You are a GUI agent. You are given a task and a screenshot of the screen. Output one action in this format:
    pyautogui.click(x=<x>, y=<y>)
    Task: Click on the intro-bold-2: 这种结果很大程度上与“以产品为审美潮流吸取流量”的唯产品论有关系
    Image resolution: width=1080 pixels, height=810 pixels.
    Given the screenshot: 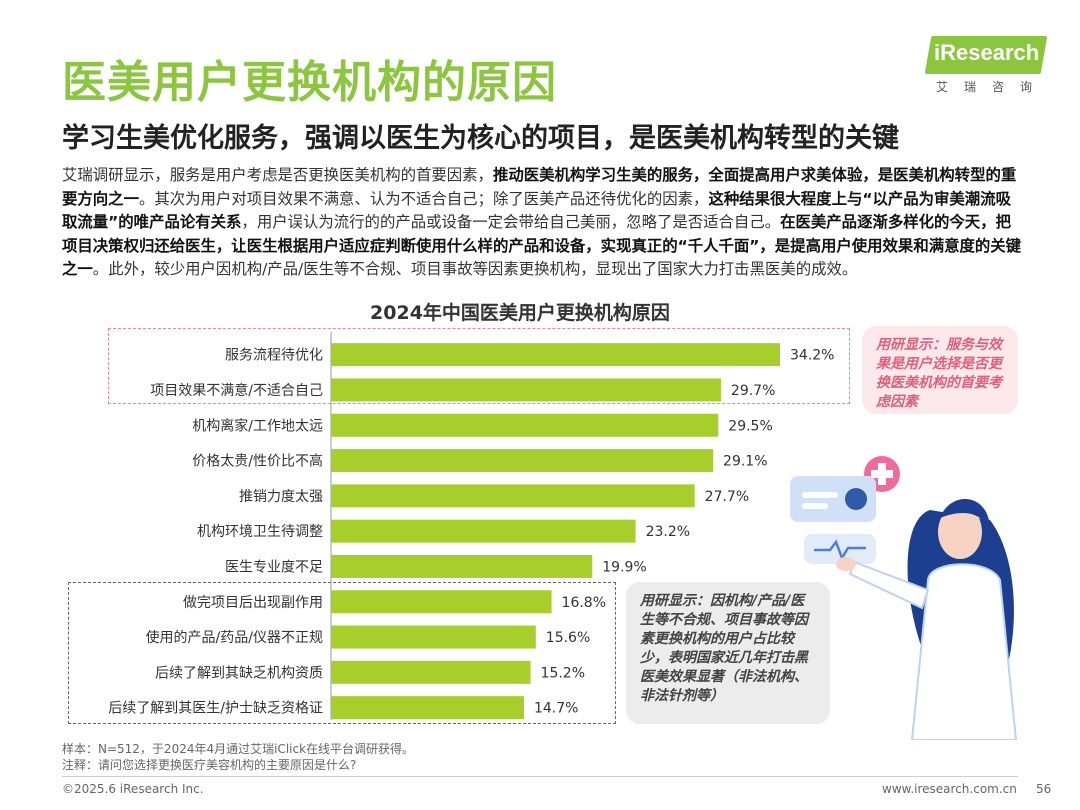 What is the action you would take?
    pyautogui.click(x=536, y=210)
    